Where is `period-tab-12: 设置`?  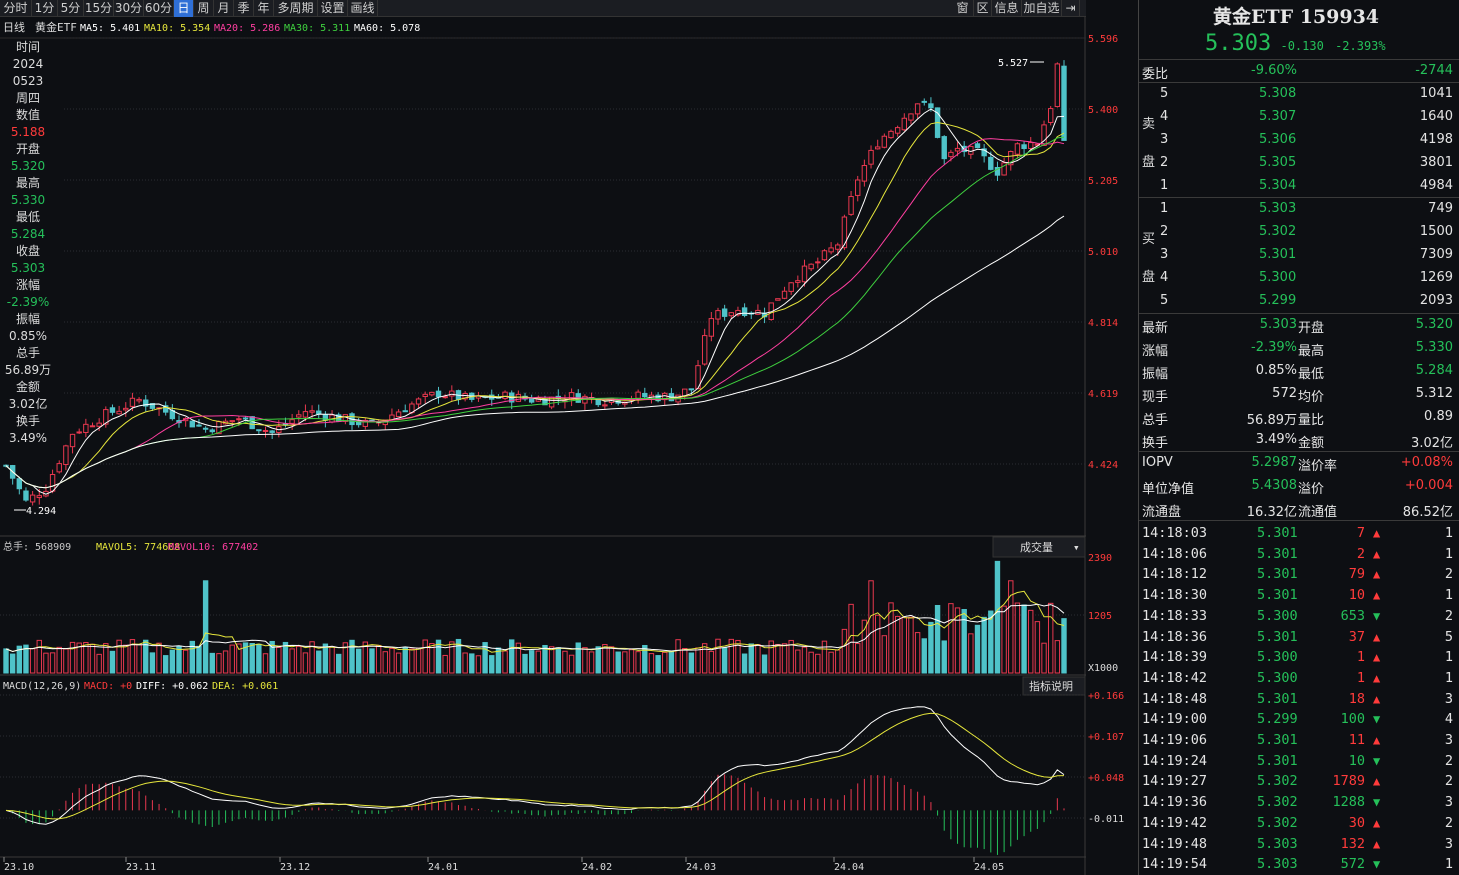
period-tab-12: 设置 is located at coordinates (333, 8).